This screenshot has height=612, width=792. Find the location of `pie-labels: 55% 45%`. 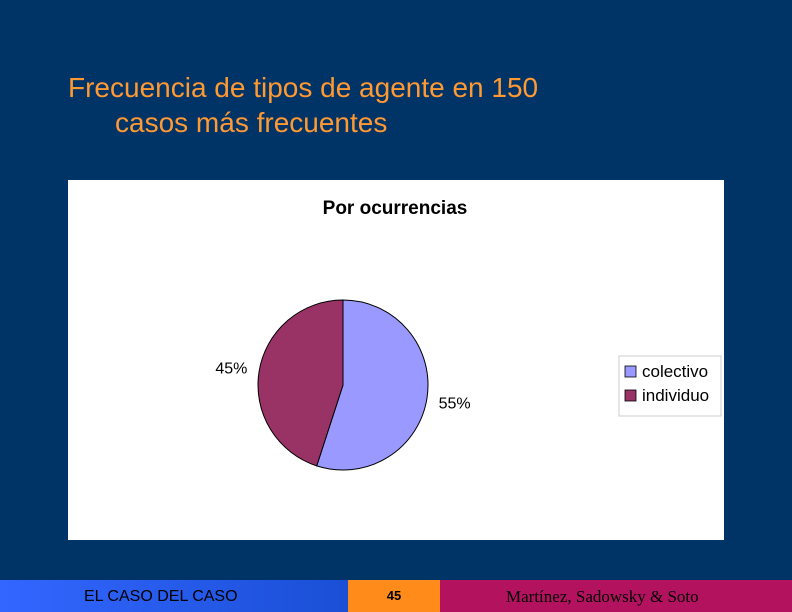

pie-labels: 55% 45% is located at coordinates (342, 386).